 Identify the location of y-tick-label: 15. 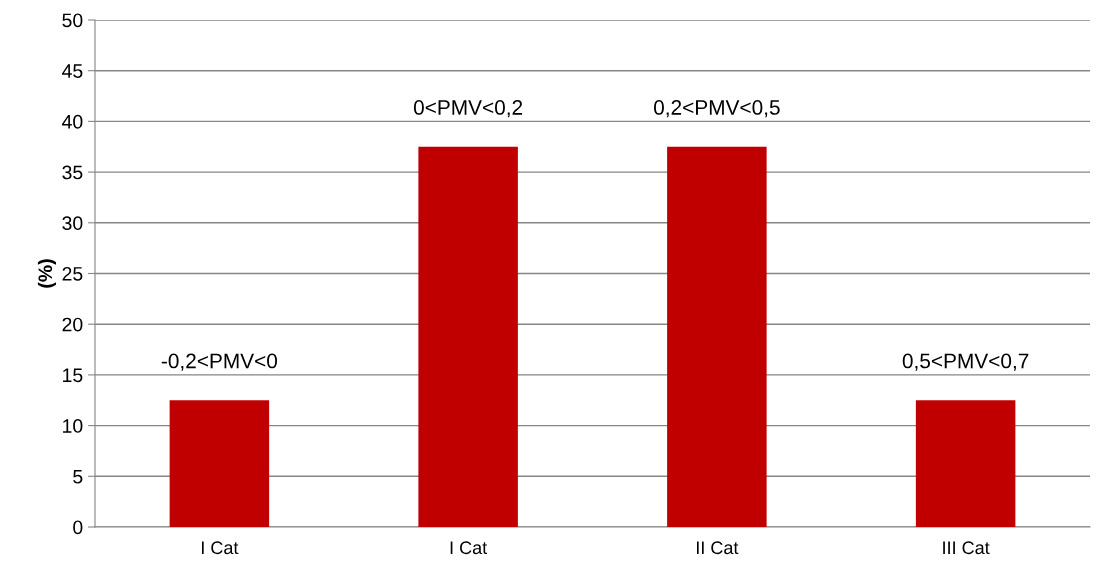
(73, 375).